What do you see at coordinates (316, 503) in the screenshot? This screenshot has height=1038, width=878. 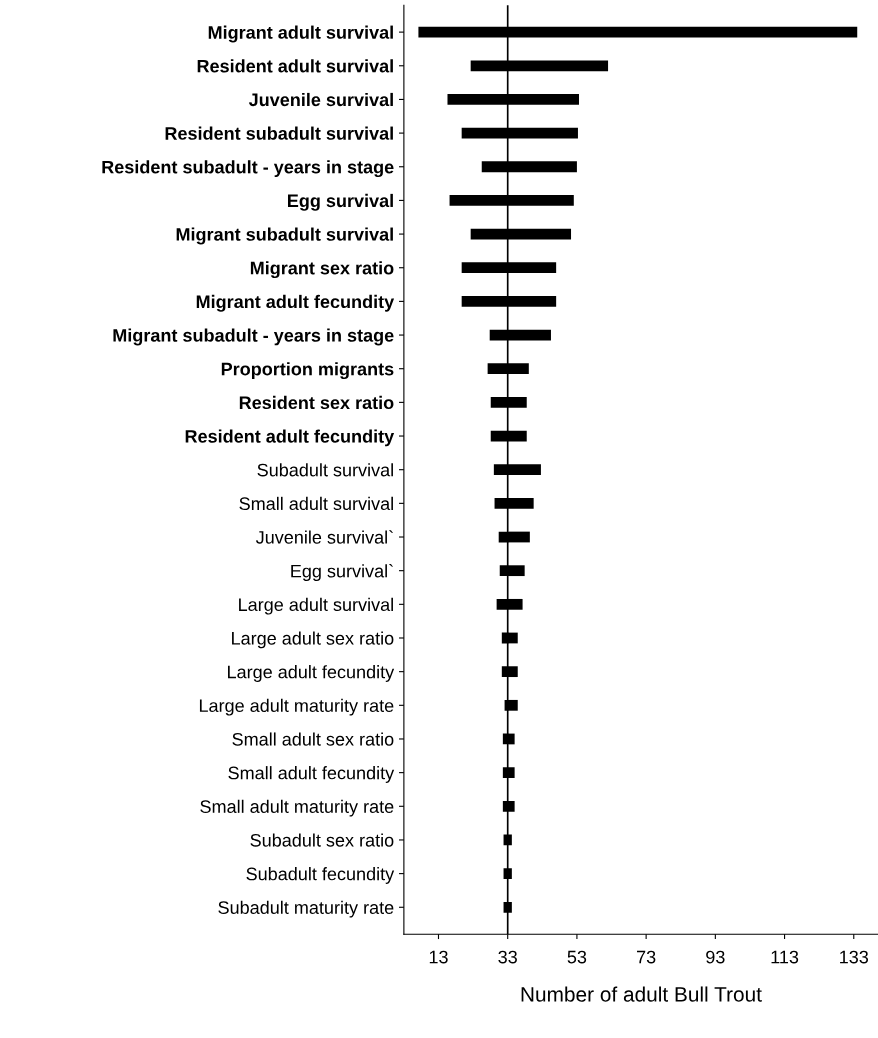 I see `y-tick-label: Small adult survival` at bounding box center [316, 503].